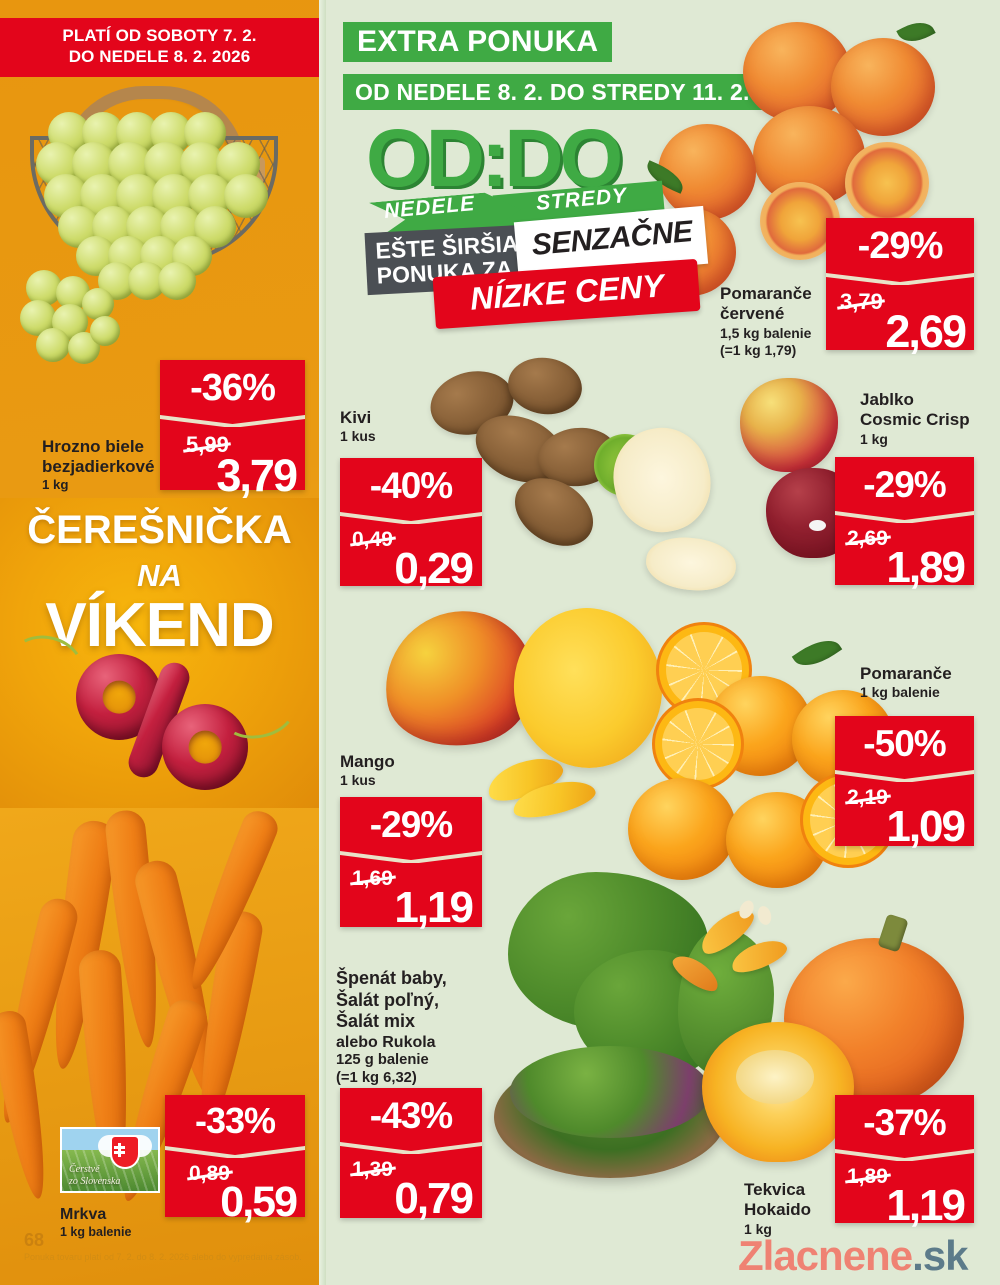 This screenshot has width=1000, height=1285. I want to click on grapes-unit: 1 kg, so click(55, 485).